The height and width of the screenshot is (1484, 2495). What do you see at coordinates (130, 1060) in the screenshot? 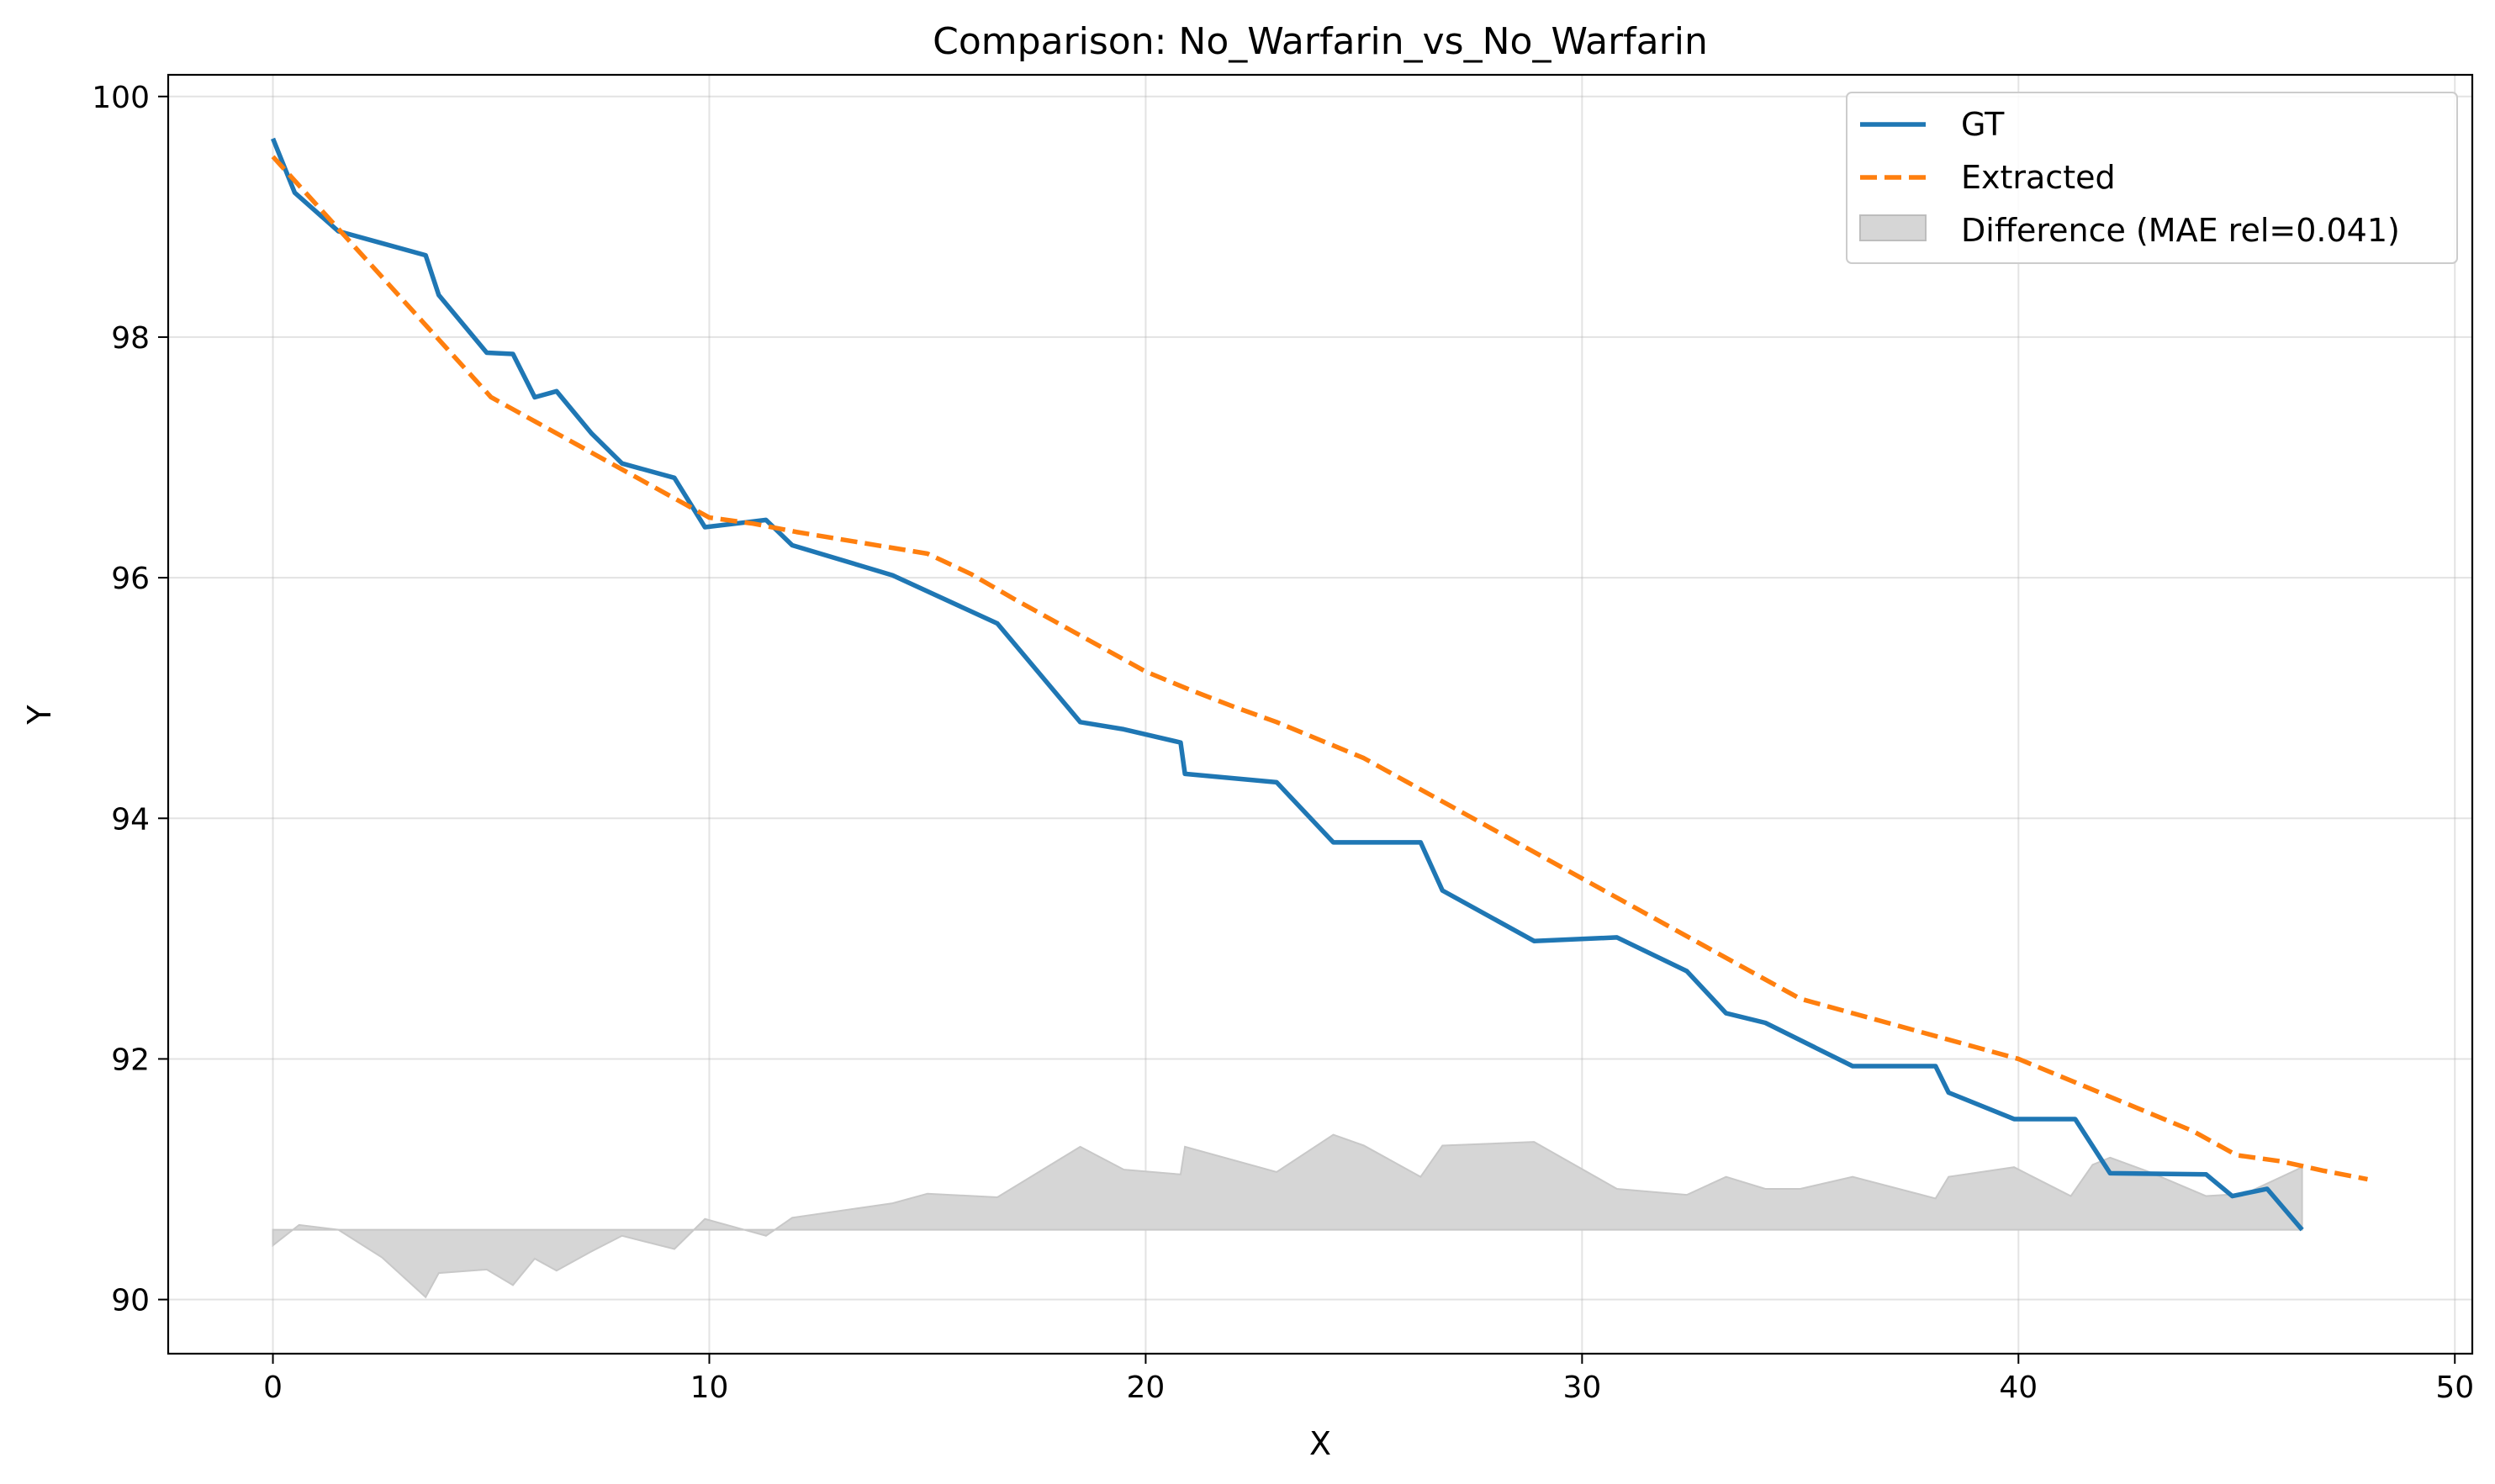
I see `y-tick-label: 92` at bounding box center [130, 1060].